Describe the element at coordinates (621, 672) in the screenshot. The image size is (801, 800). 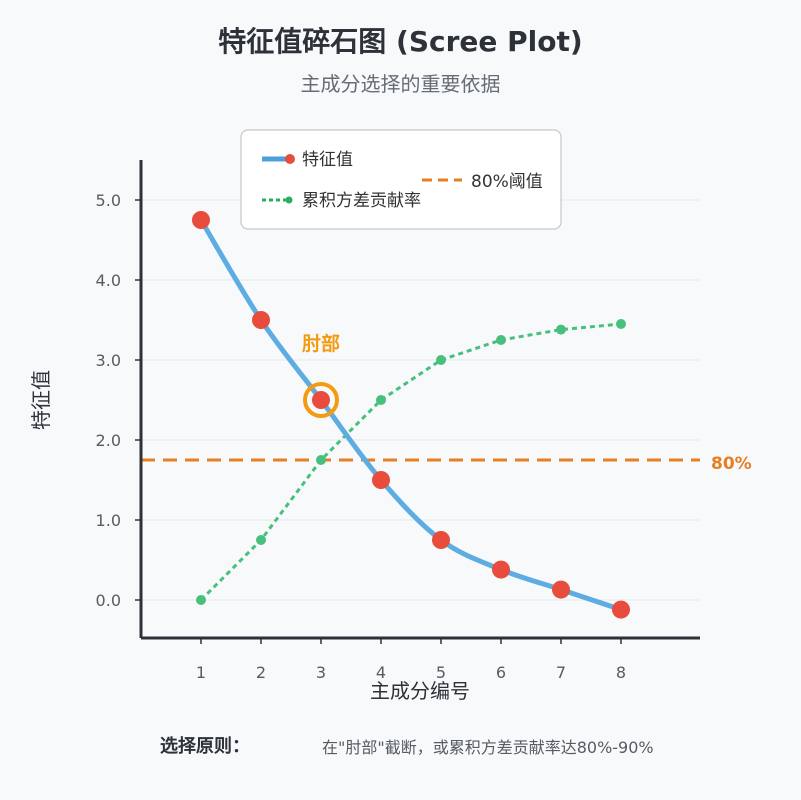
I see `x-tick-label: 8` at that location.